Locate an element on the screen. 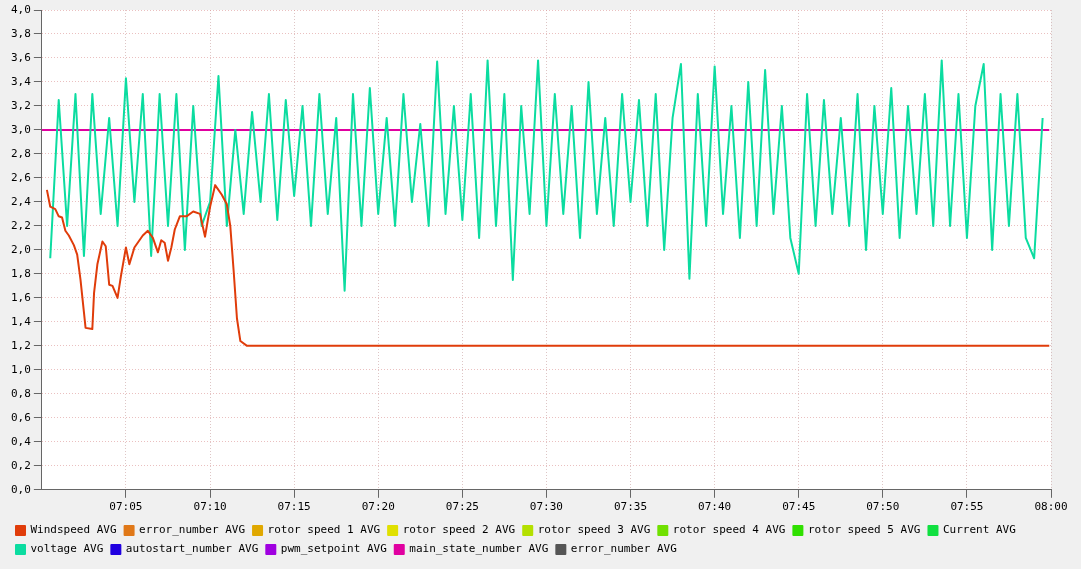 This screenshot has height=569, width=1081. x-tick-label: 07:50 is located at coordinates (883, 507).